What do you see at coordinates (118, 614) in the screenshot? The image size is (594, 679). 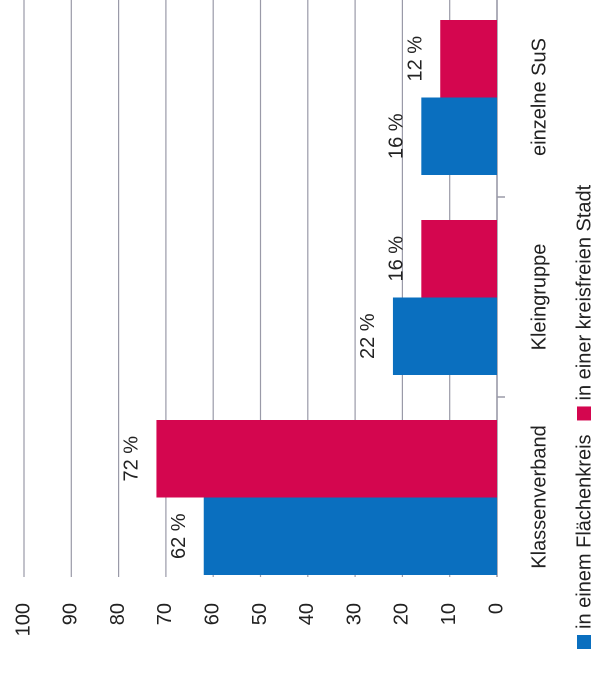 I see `y-tick-label: 80` at bounding box center [118, 614].